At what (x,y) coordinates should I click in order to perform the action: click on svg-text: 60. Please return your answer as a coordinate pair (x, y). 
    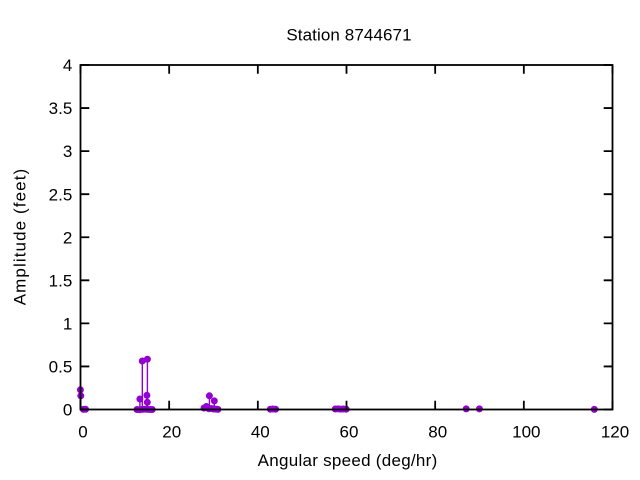
    Looking at the image, I should click on (349, 431).